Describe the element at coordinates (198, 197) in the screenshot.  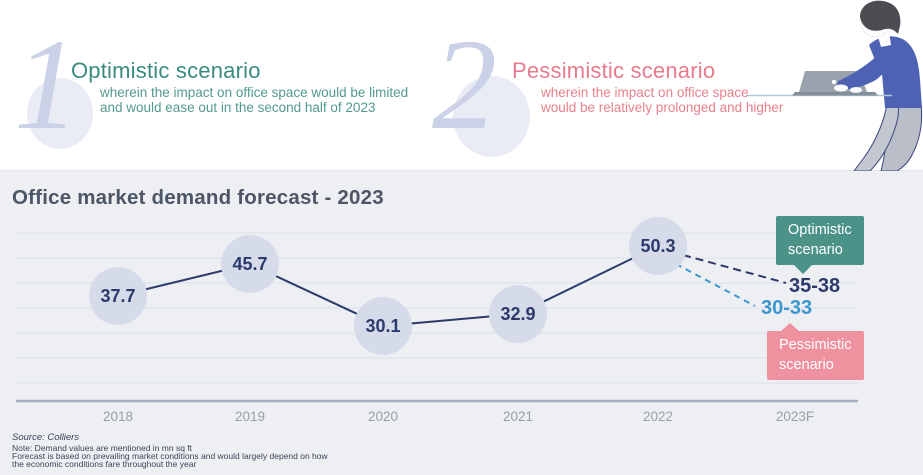
I see `chart-title: Office market demand forecast - 2023` at that location.